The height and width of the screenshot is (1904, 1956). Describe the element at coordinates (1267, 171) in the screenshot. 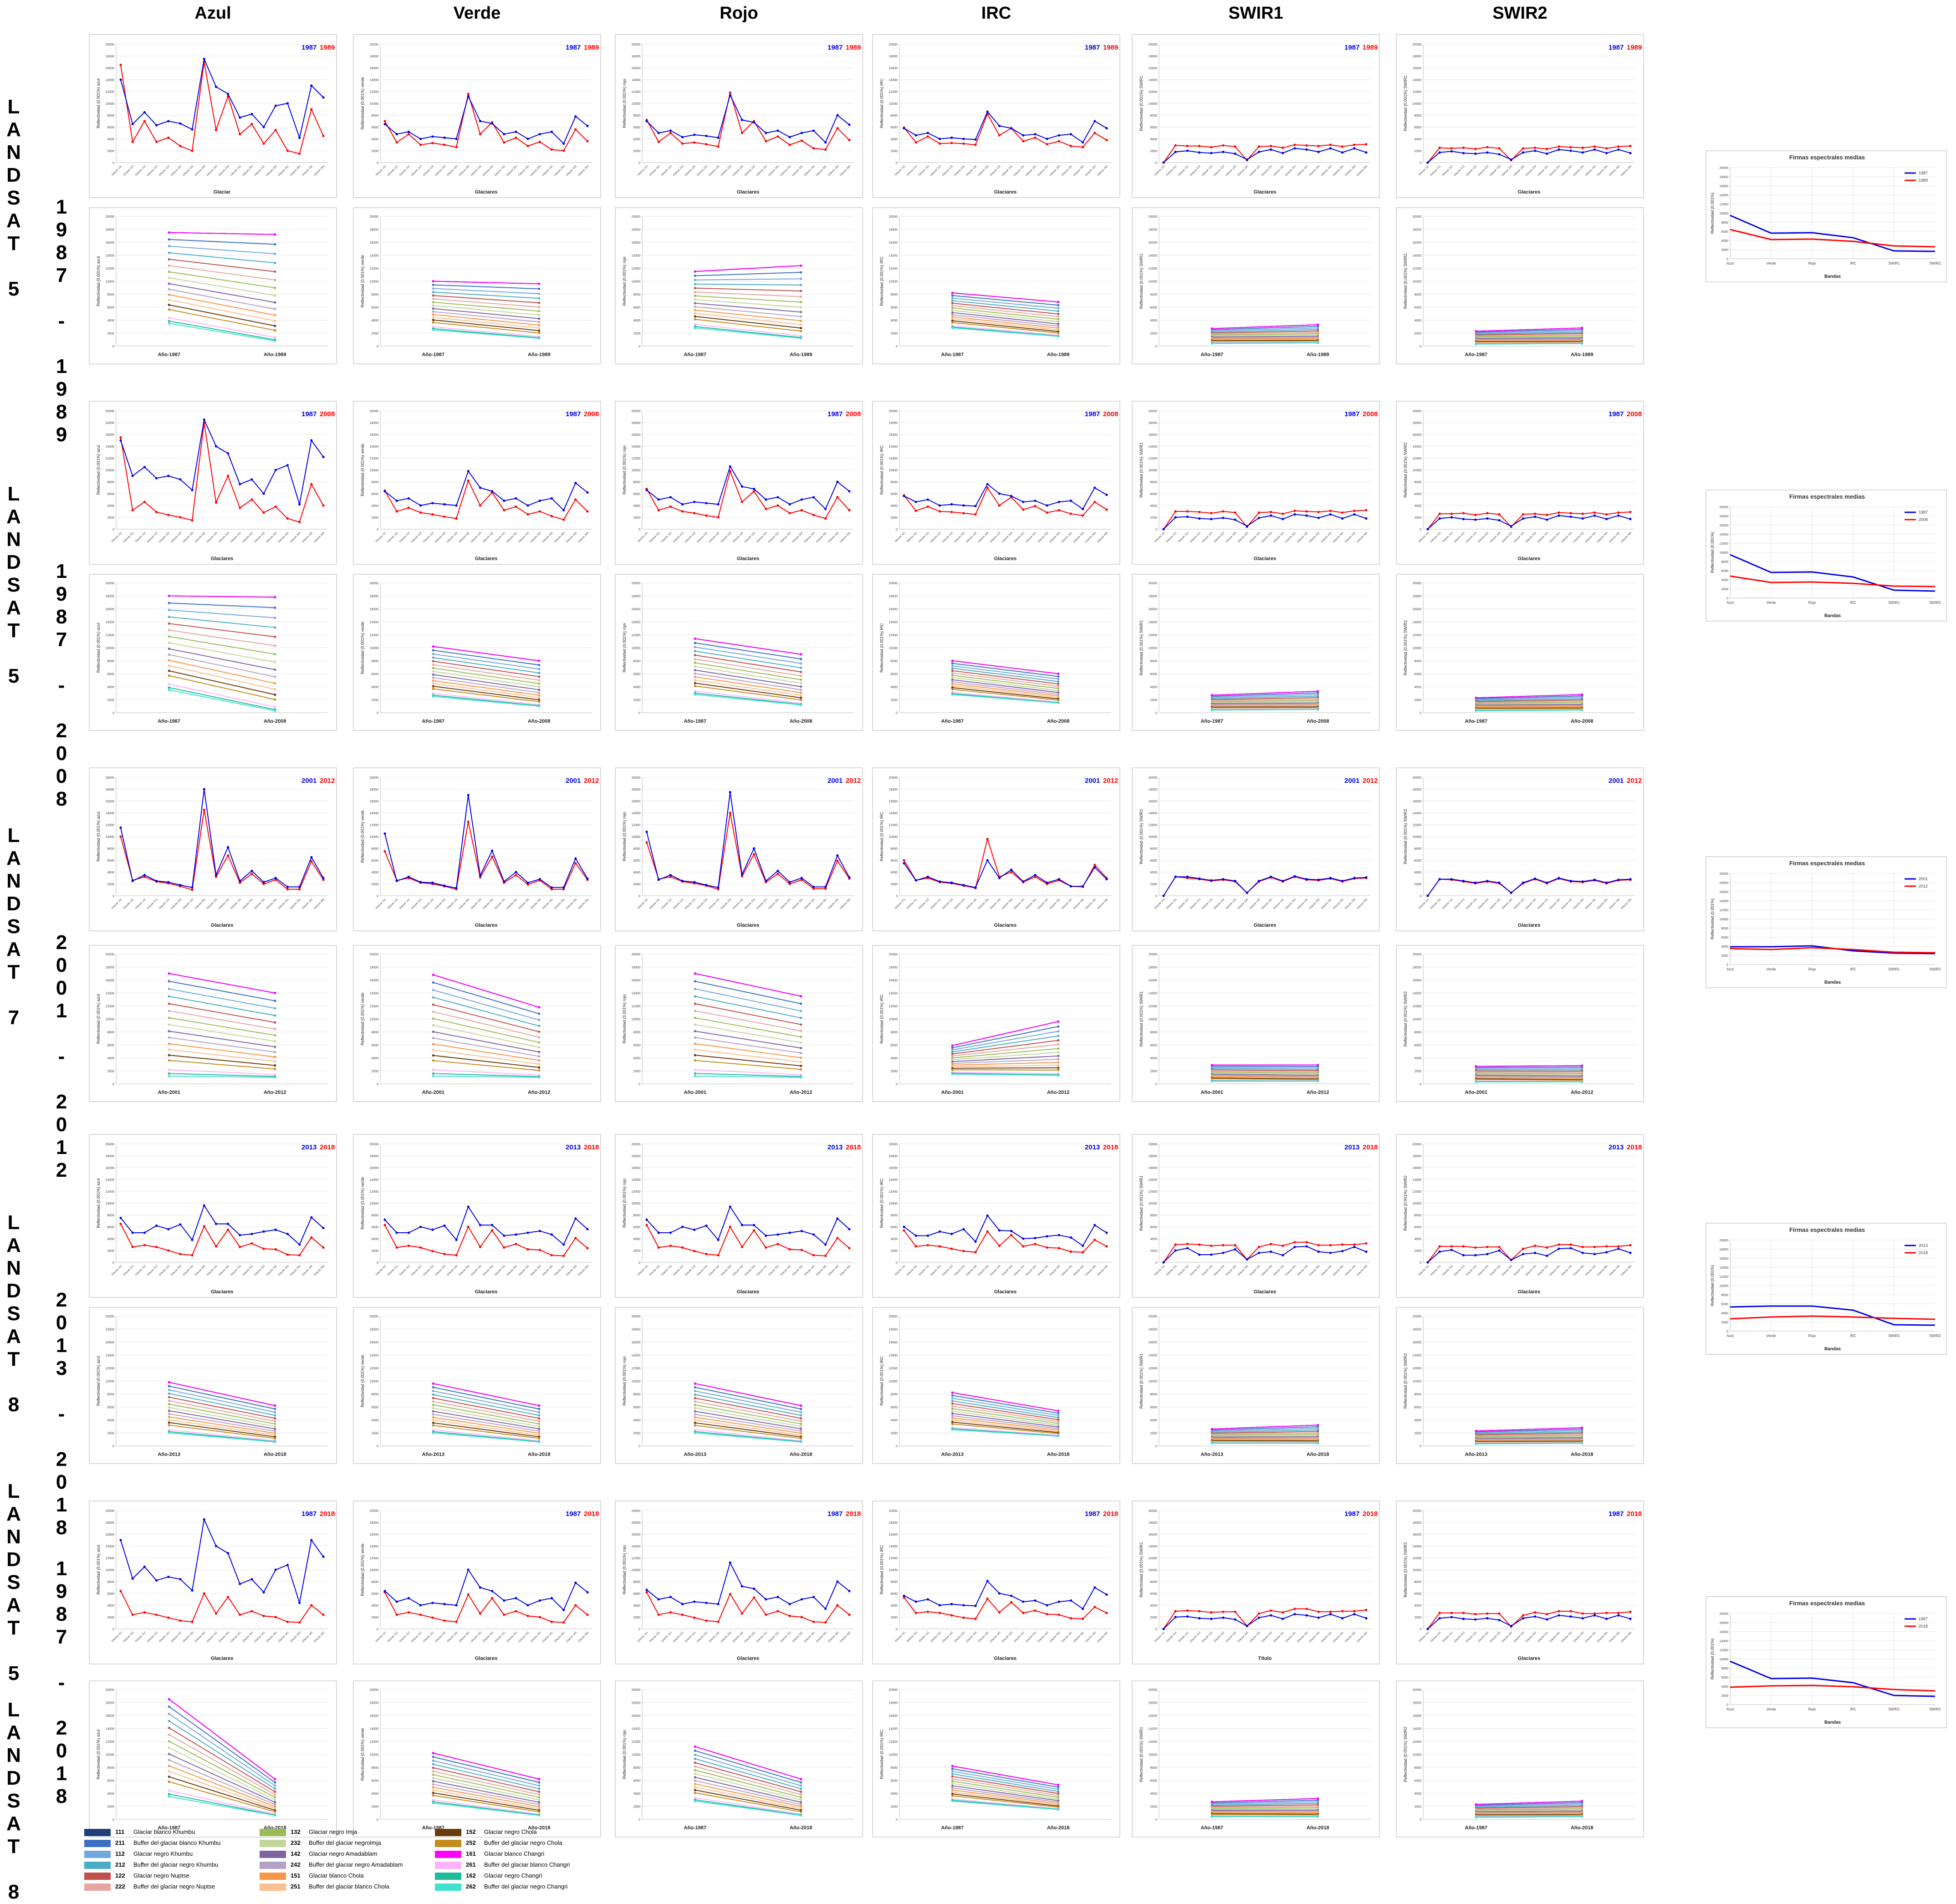

I see `x-tick-label: Glaciar 242` at that location.